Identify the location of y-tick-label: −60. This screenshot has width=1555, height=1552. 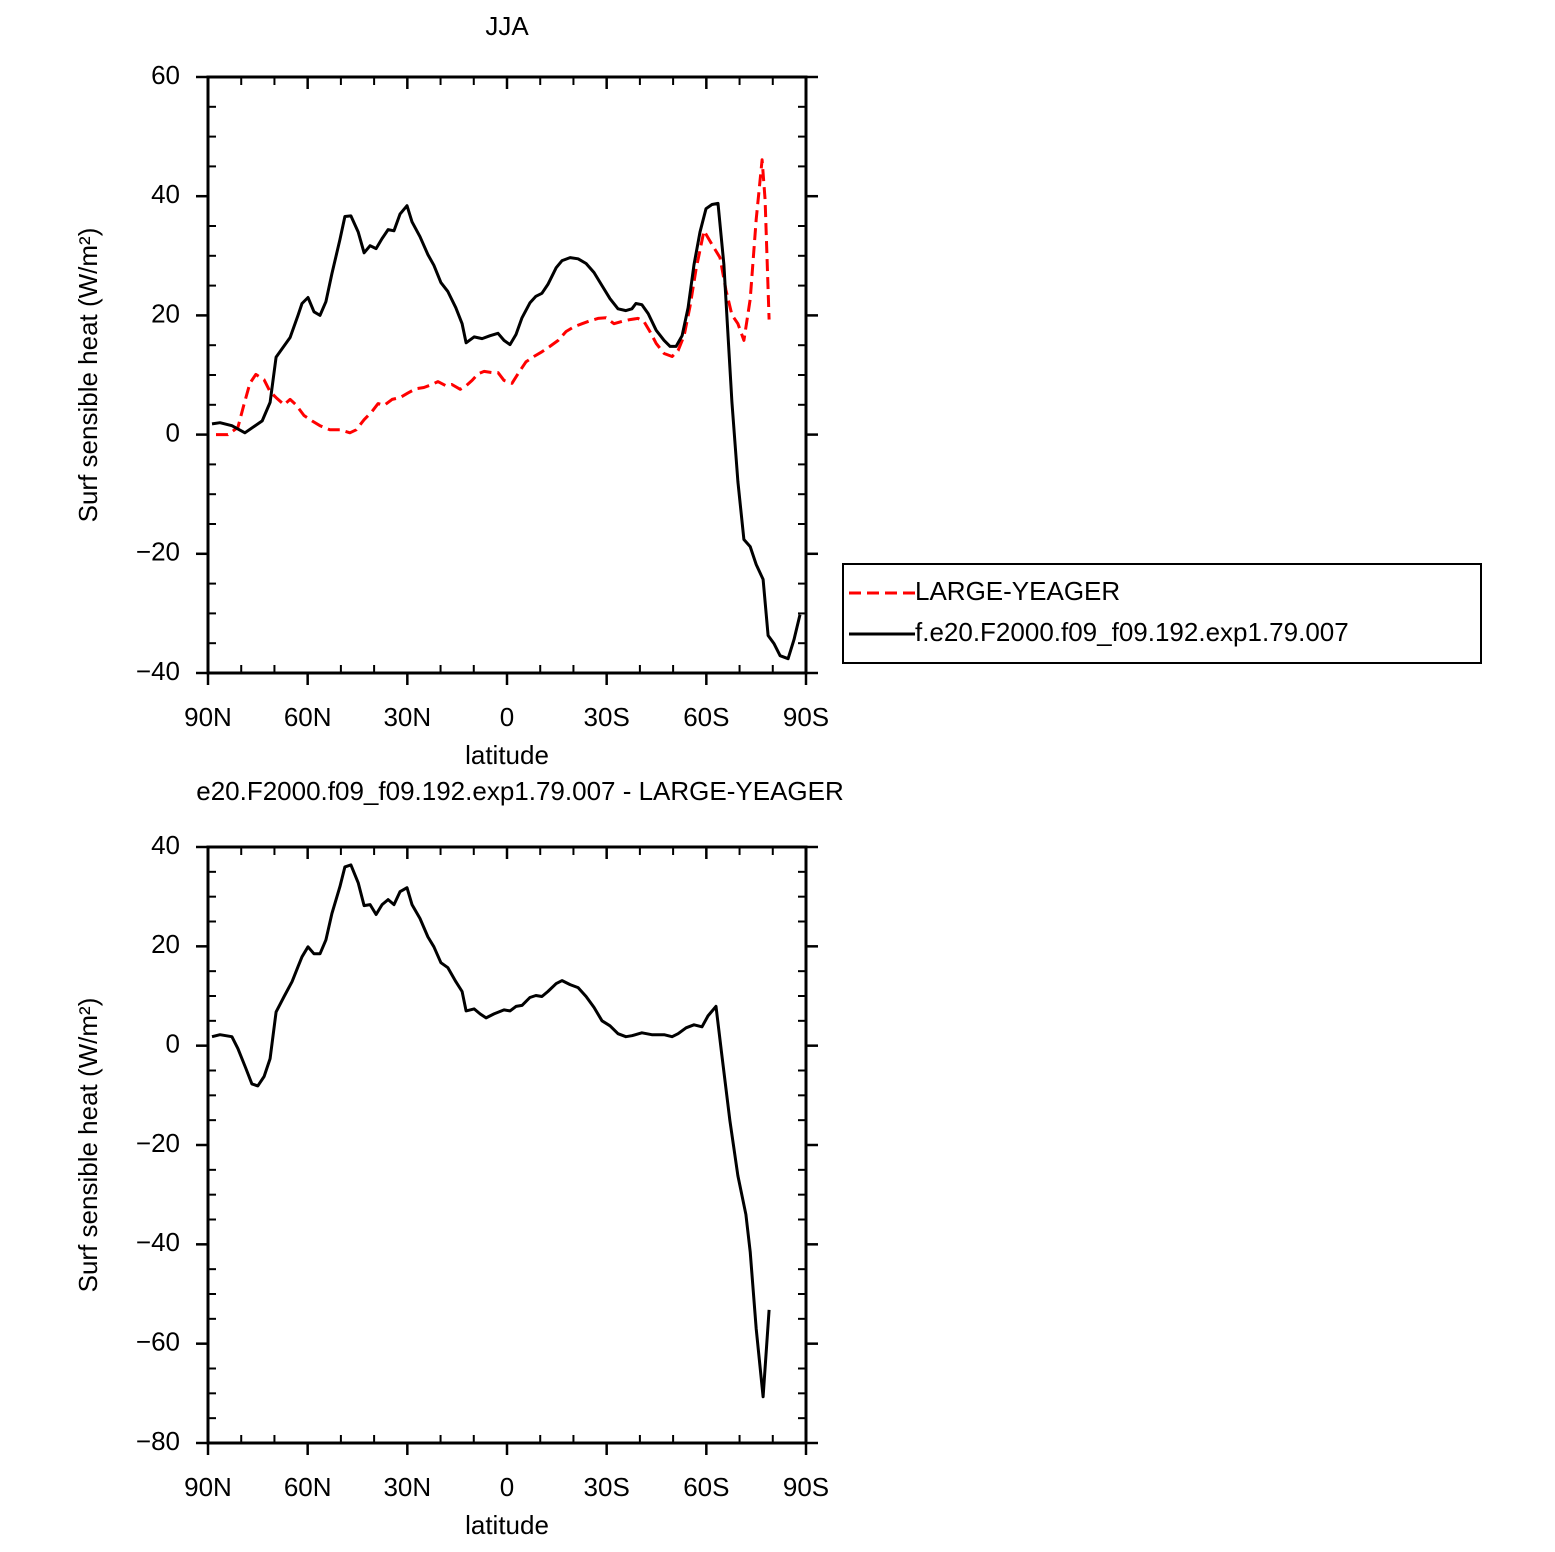
(158, 1342).